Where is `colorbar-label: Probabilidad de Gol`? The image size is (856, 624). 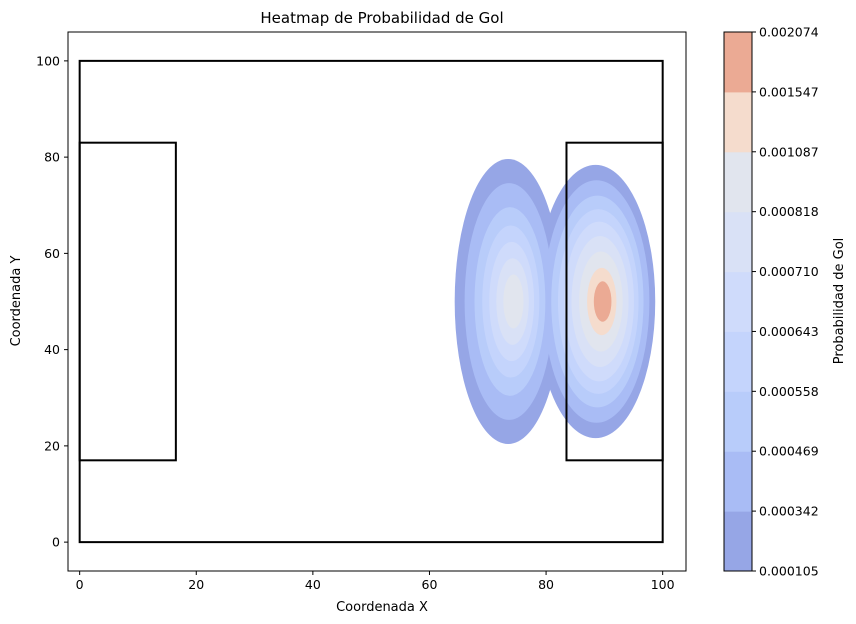 colorbar-label: Probabilidad de Gol is located at coordinates (839, 301).